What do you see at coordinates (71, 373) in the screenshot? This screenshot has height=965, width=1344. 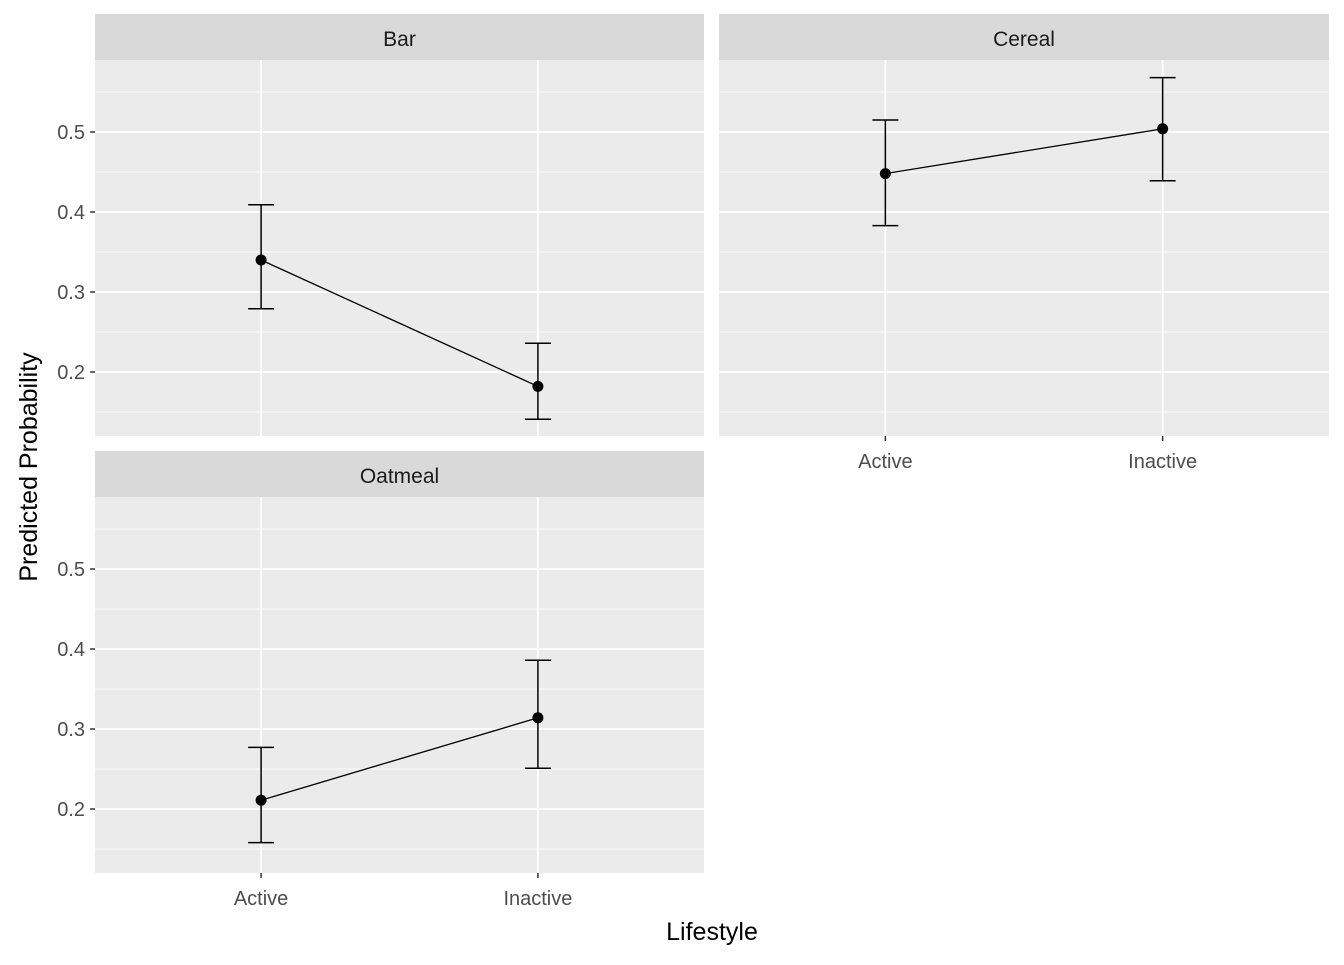 I see `y-tick-label-bar: 0.2` at bounding box center [71, 373].